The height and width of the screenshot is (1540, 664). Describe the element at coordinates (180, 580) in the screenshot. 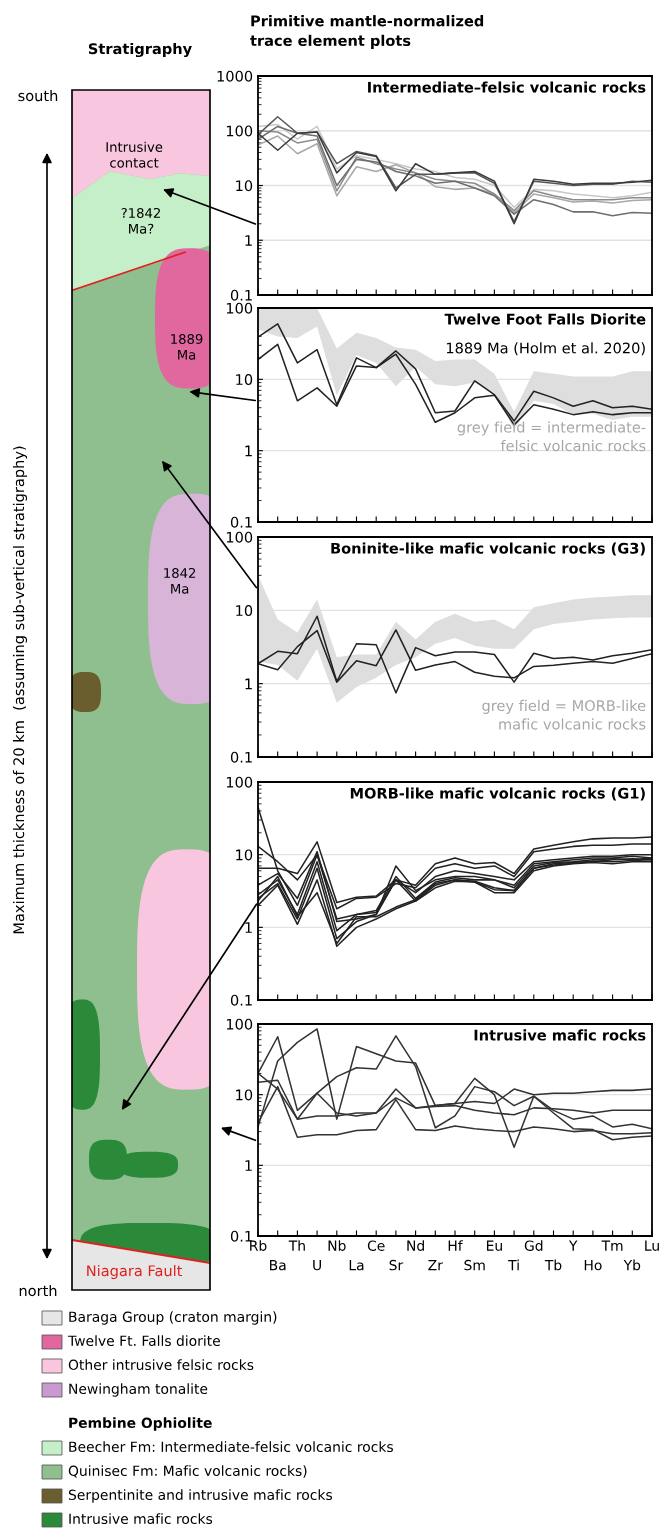

I see `text: 1842 Ma` at that location.